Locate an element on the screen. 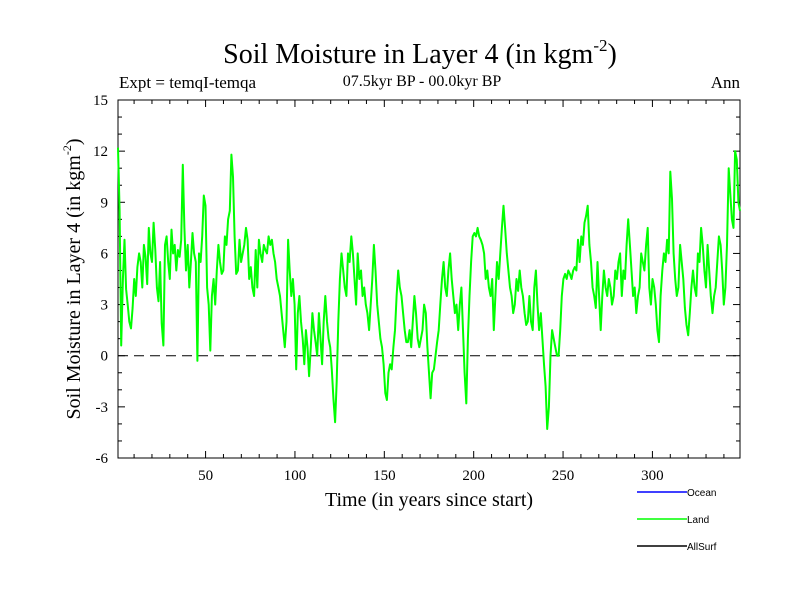 Image resolution: width=800 pixels, height=600 pixels. x-tick-label: 150 is located at coordinates (384, 476).